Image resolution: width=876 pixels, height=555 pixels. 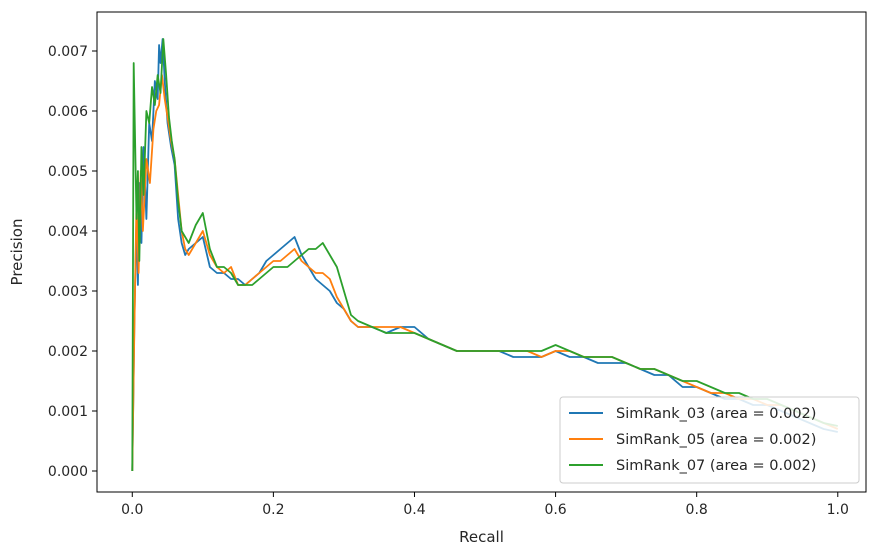 What do you see at coordinates (716, 466) in the screenshot?
I see `legend-label-3: SimRank_07 (area = 0.002)` at bounding box center [716, 466].